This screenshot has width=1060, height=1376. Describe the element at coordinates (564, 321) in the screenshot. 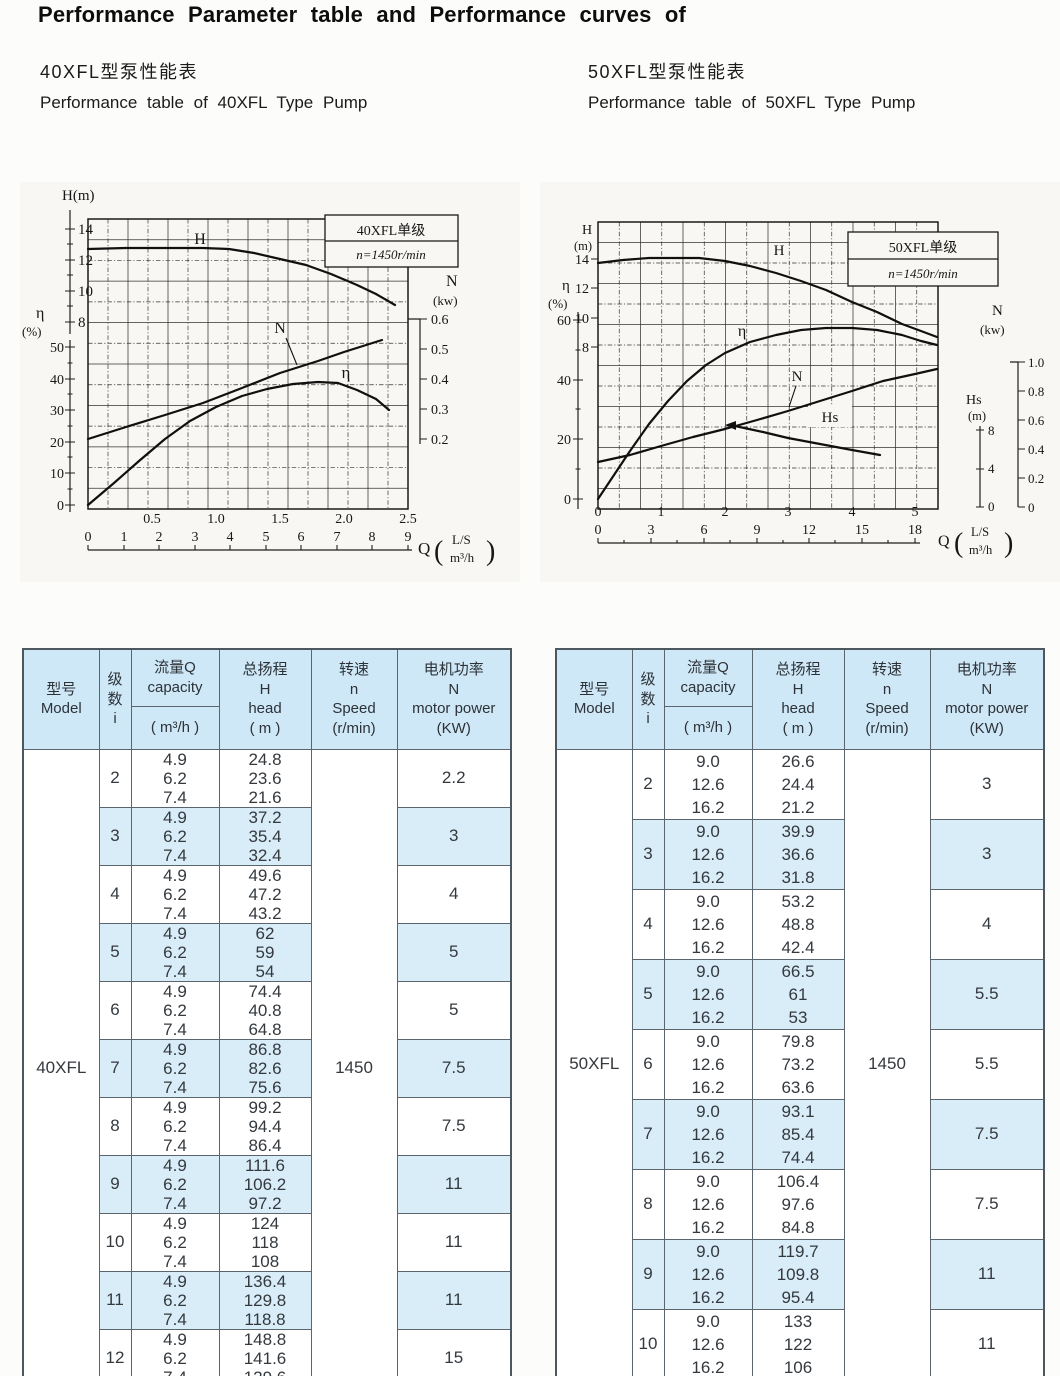

I see `eta-tick: 60` at that location.